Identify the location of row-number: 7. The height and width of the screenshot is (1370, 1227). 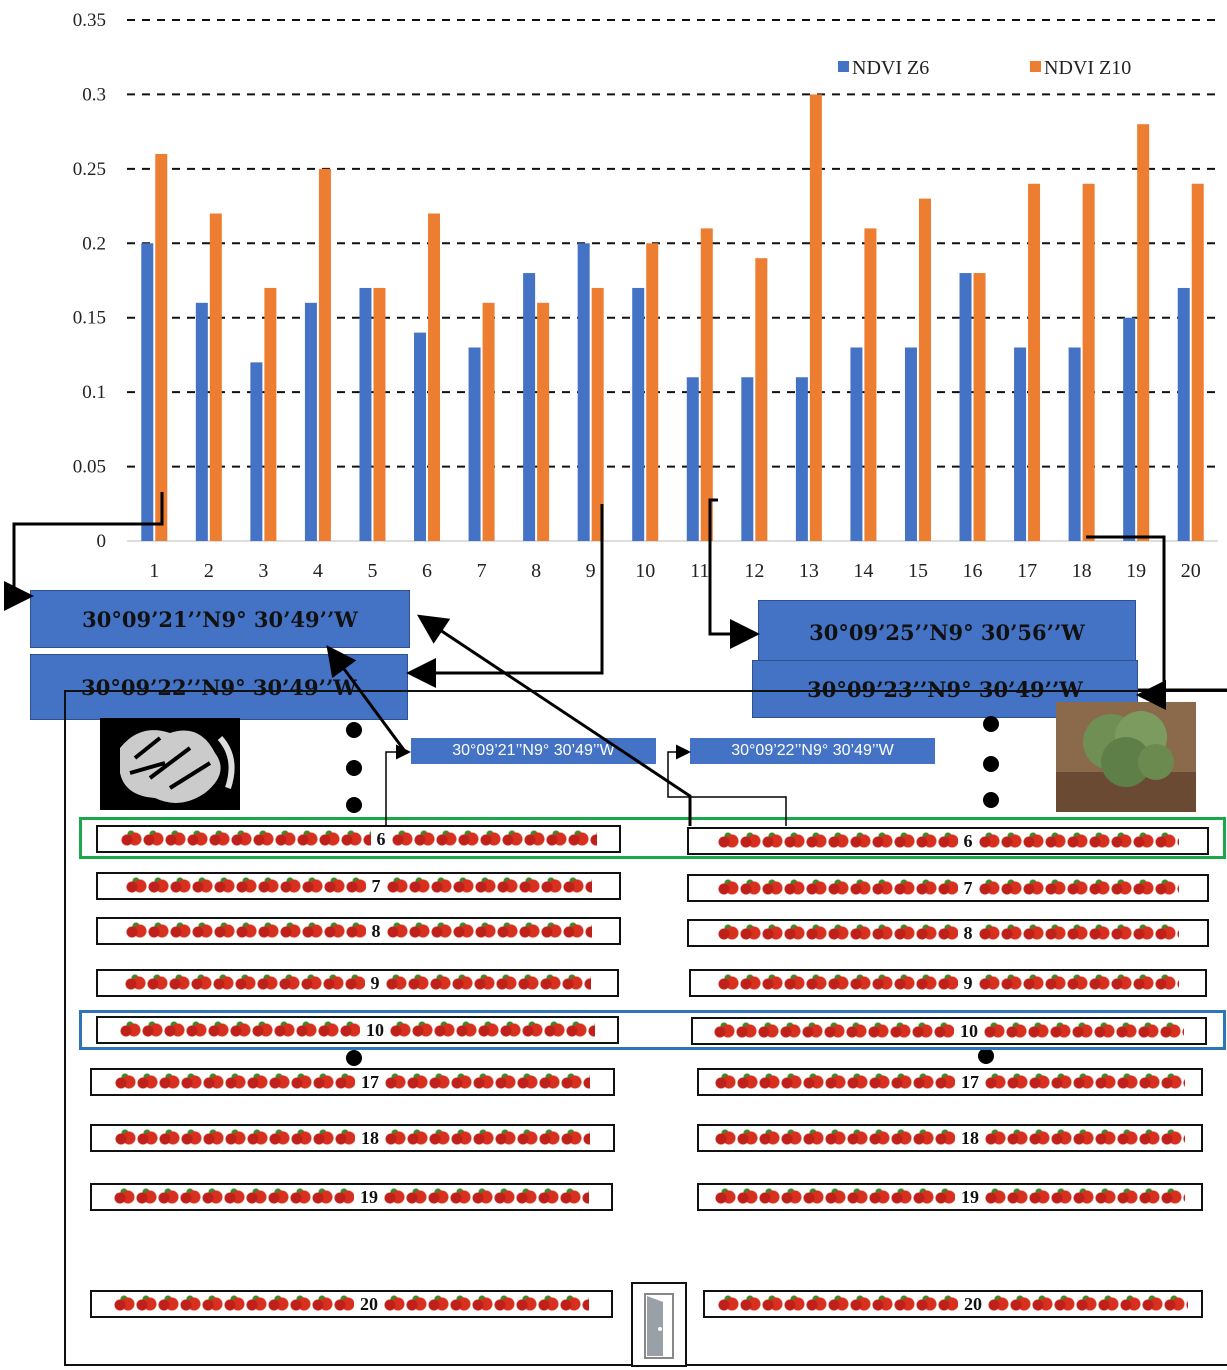
(376, 885).